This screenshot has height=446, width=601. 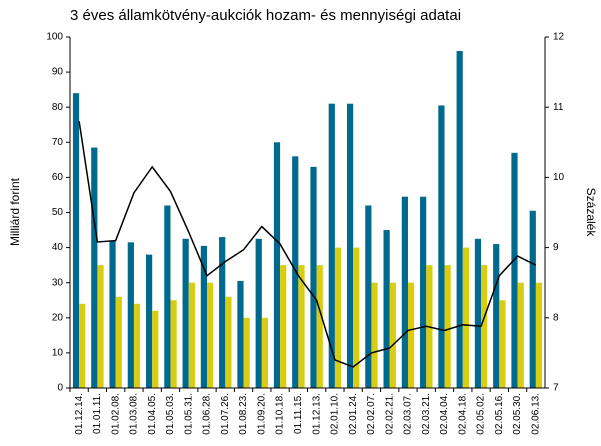 I want to click on x-tick-label: 01.11.15., so click(x=298, y=413).